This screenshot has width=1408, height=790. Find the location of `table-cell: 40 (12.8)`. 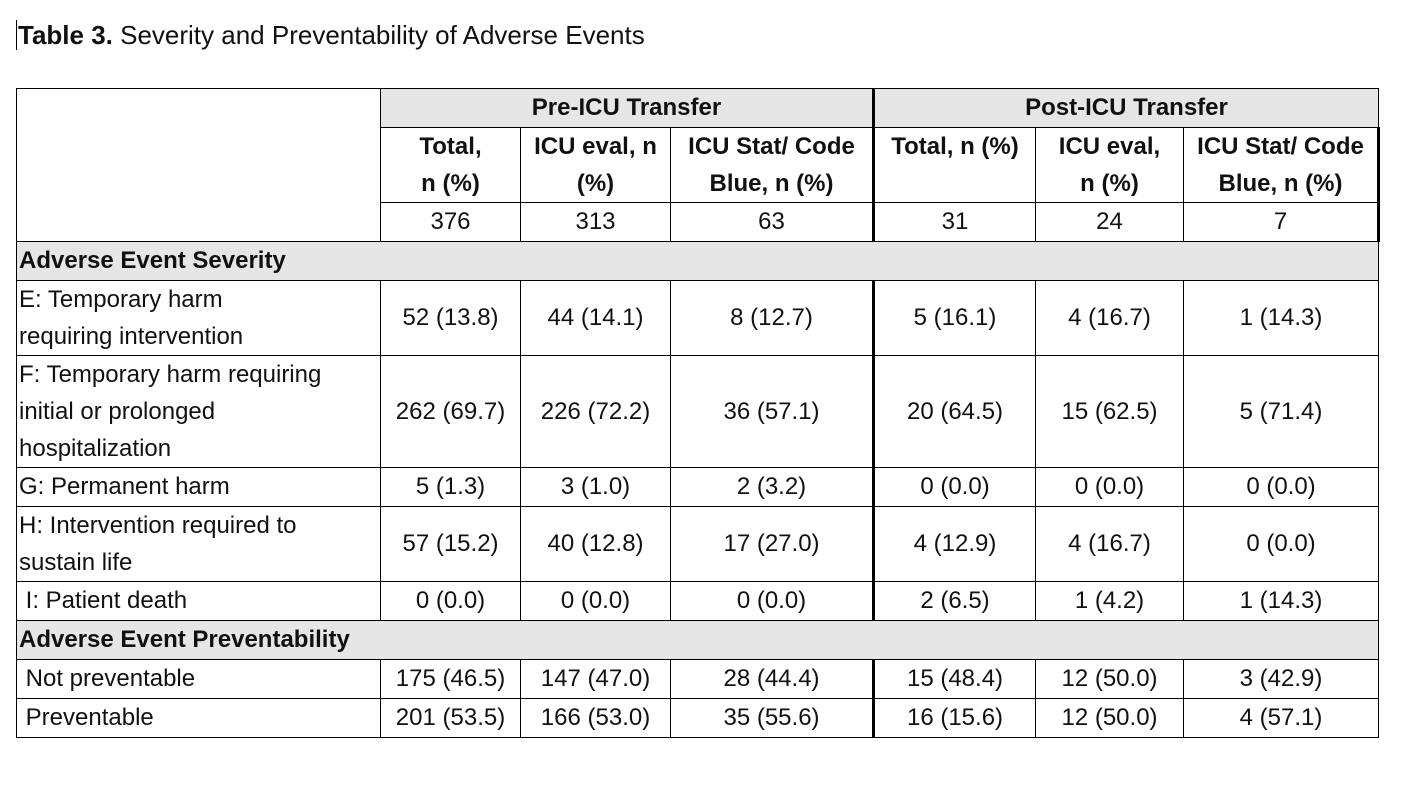

table-cell: 40 (12.8) is located at coordinates (595, 544).